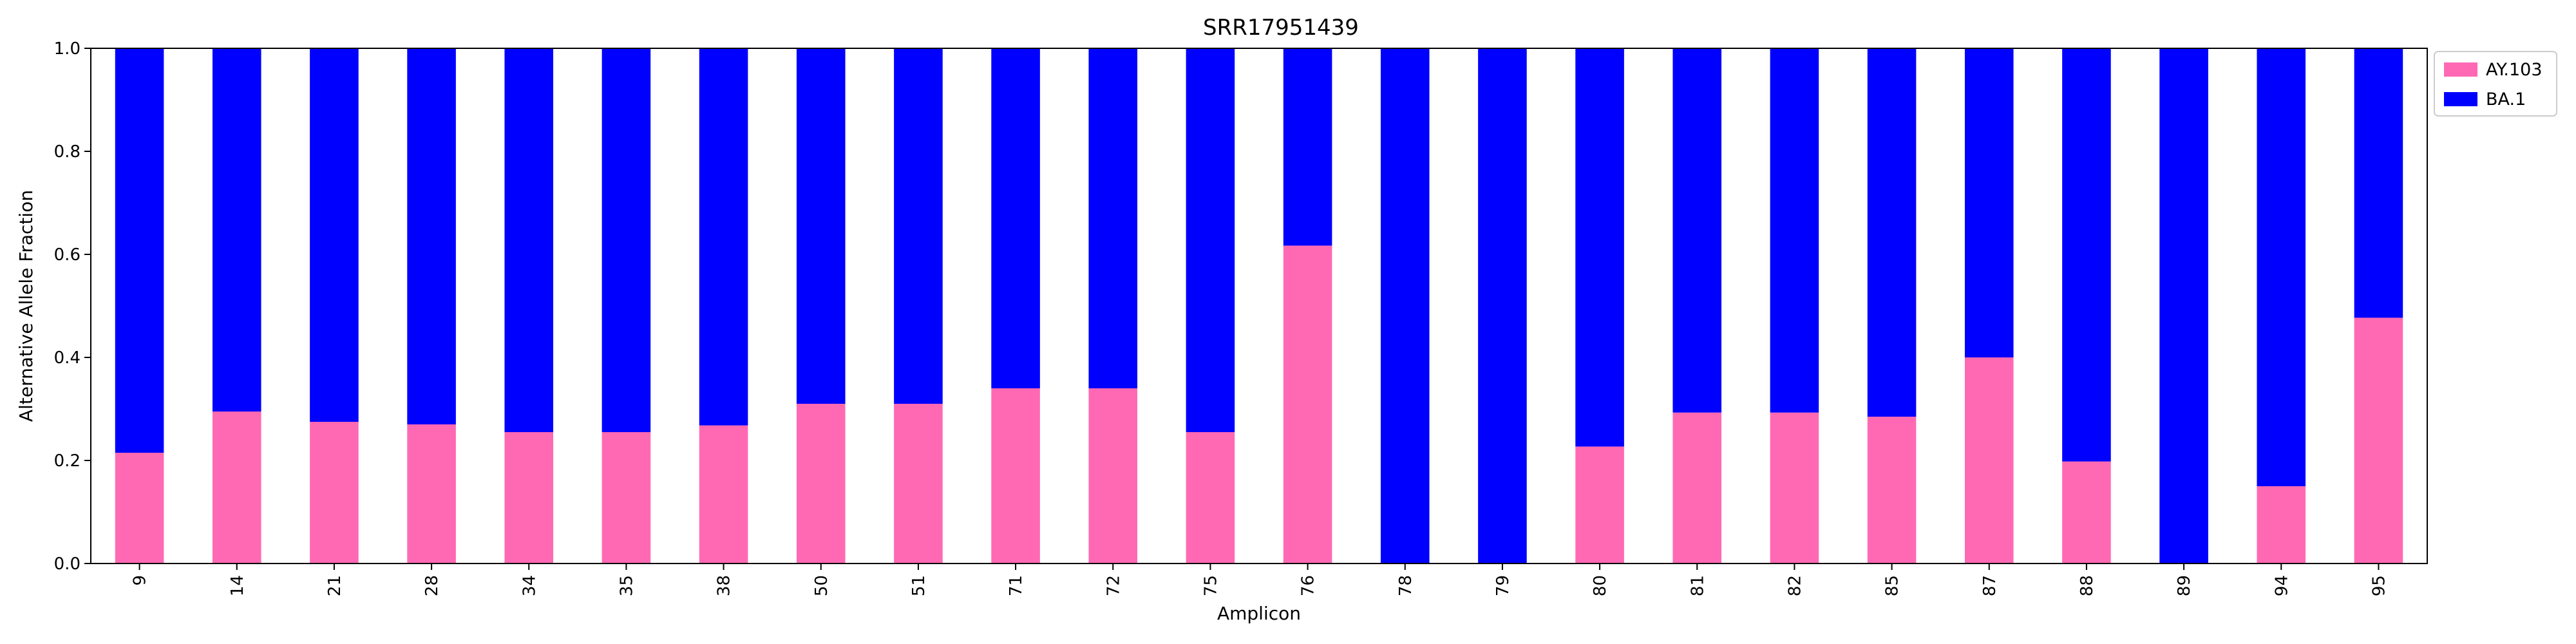  What do you see at coordinates (1016, 586) in the screenshot?
I see `x-tick-label: 71` at bounding box center [1016, 586].